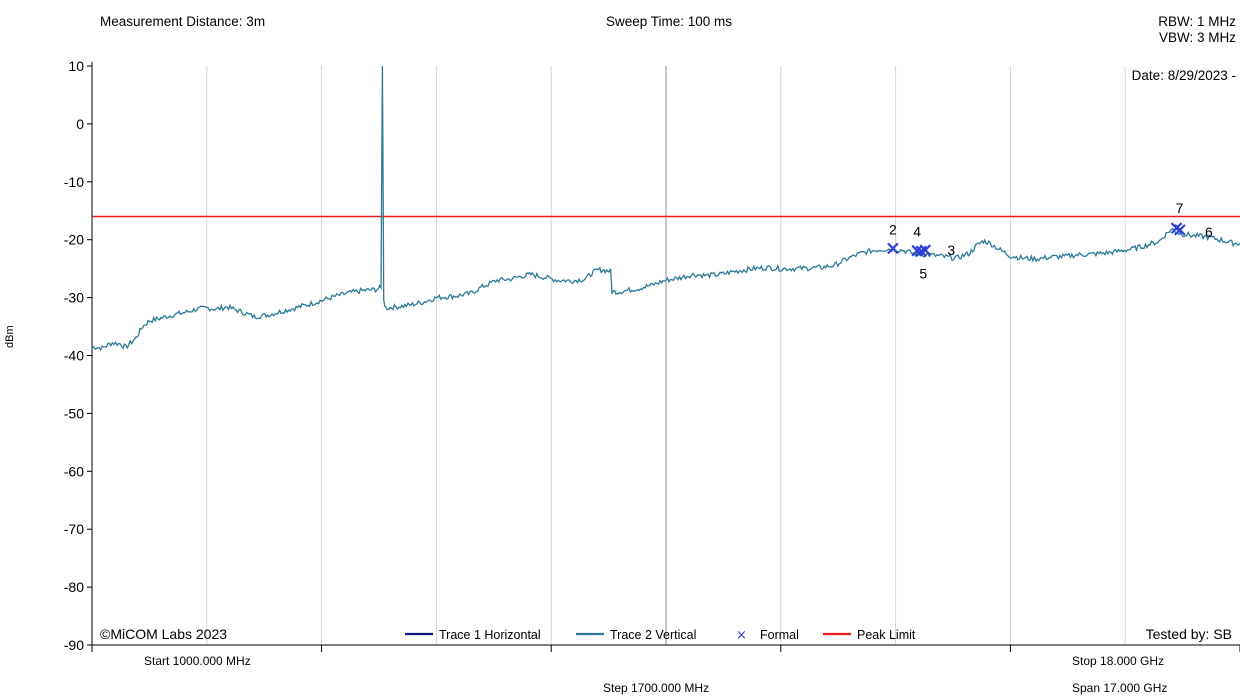 The image size is (1240, 700). What do you see at coordinates (886, 635) in the screenshot?
I see `legend-limit-label: Peak Limit` at bounding box center [886, 635].